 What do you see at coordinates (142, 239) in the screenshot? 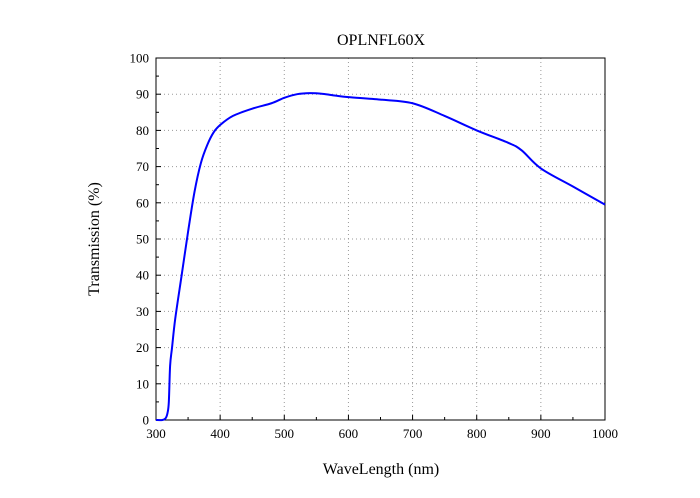
I see `y-tick-label: 50` at bounding box center [142, 239].